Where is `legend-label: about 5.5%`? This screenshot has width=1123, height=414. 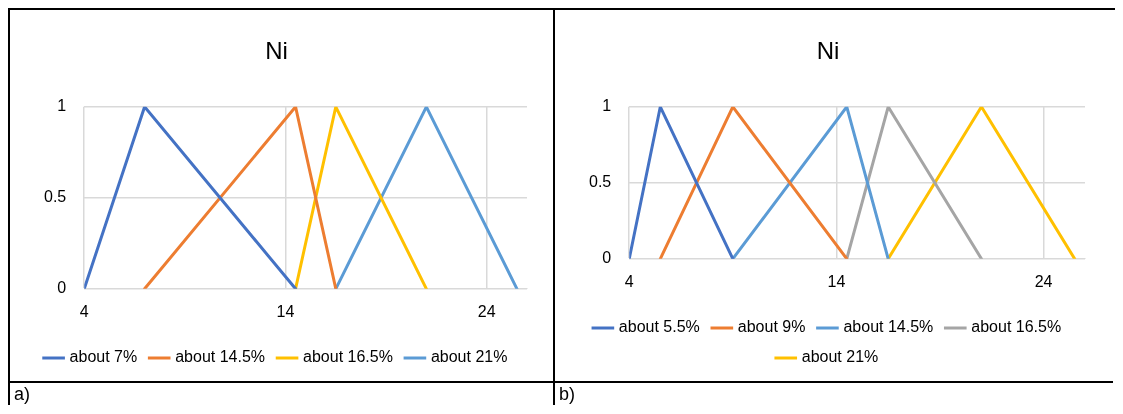 legend-label: about 5.5% is located at coordinates (659, 327).